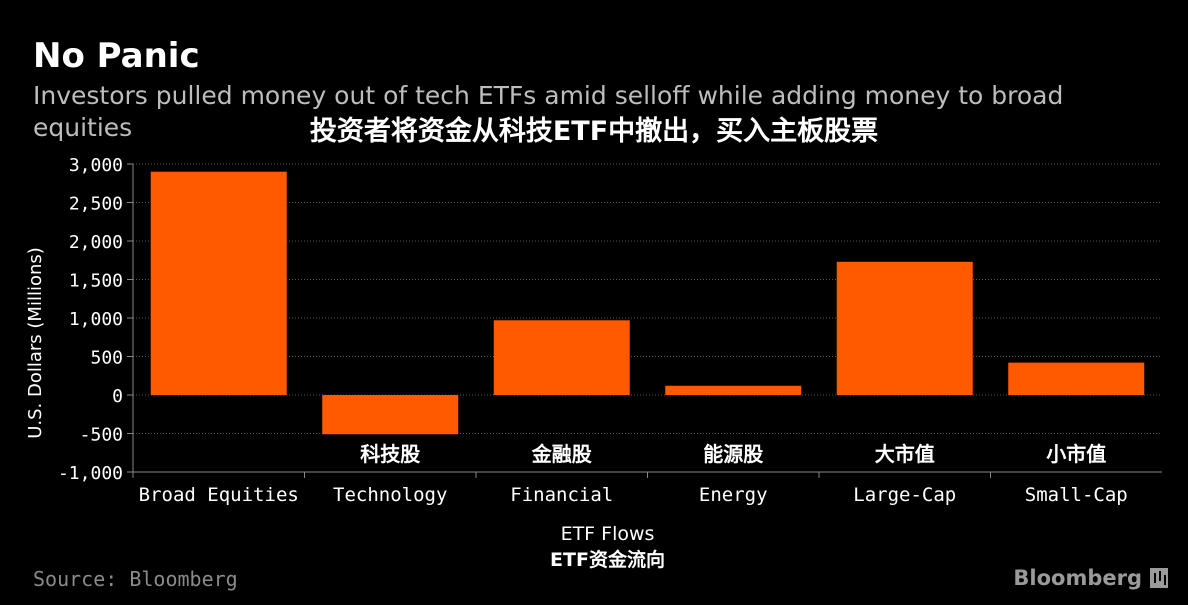  Describe the element at coordinates (1159, 578) in the screenshot. I see `bloomberg-terminal-icon` at that location.